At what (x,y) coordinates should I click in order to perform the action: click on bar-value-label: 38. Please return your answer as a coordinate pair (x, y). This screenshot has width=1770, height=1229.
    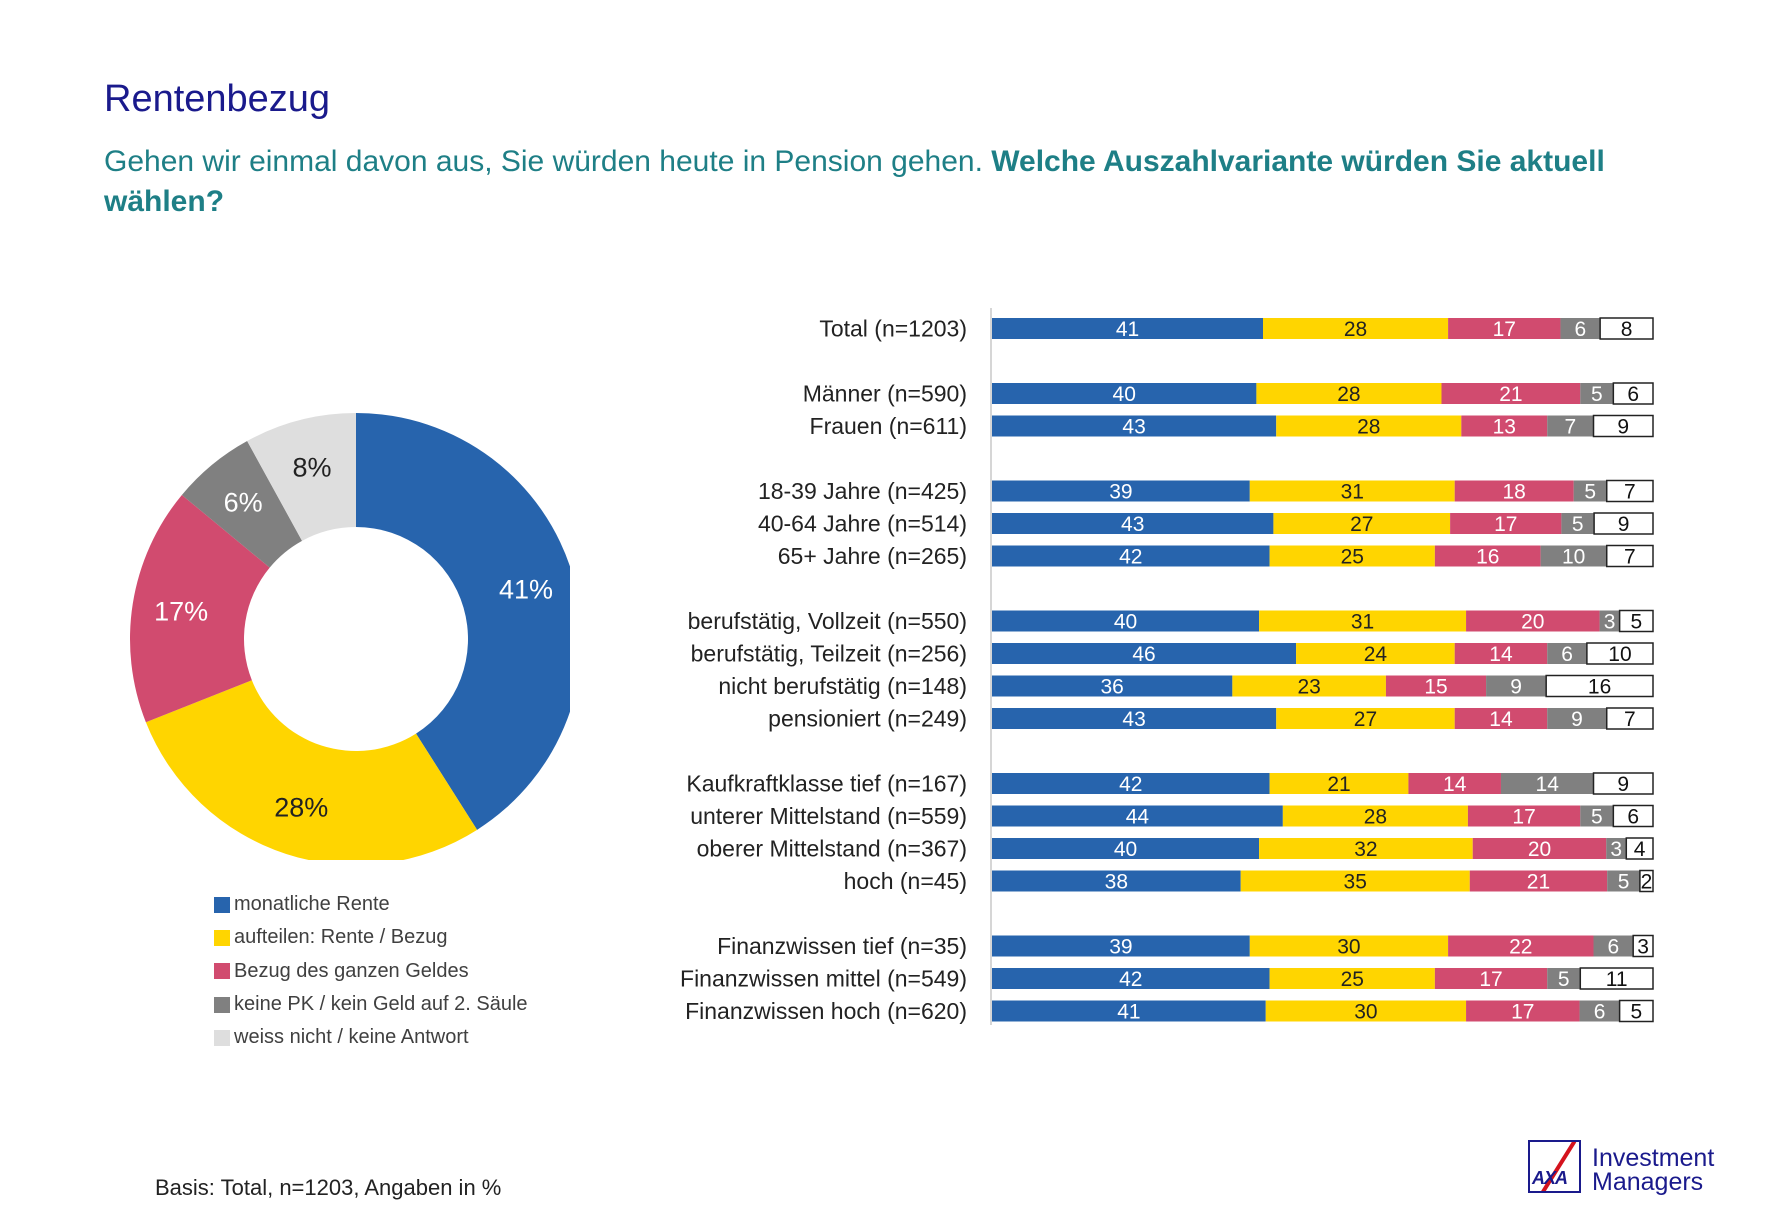
    Looking at the image, I should click on (1116, 882).